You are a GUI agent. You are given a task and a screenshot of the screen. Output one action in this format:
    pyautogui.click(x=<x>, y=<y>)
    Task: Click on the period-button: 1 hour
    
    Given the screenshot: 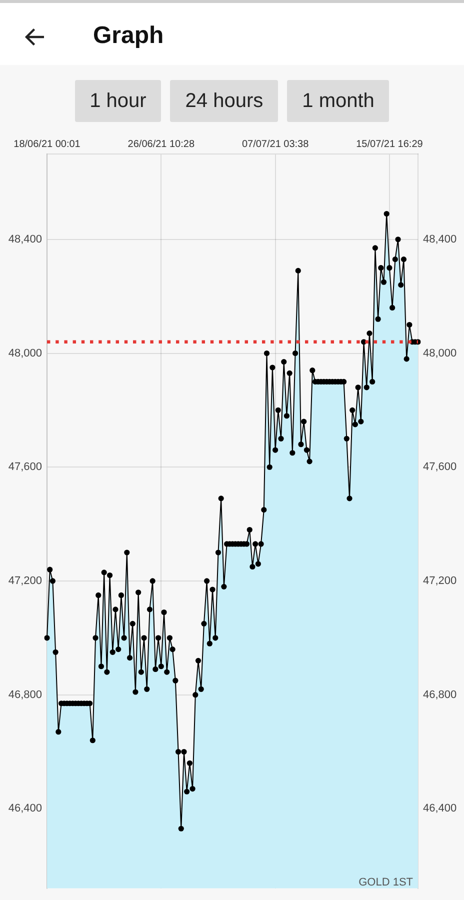 What is the action you would take?
    pyautogui.click(x=118, y=101)
    